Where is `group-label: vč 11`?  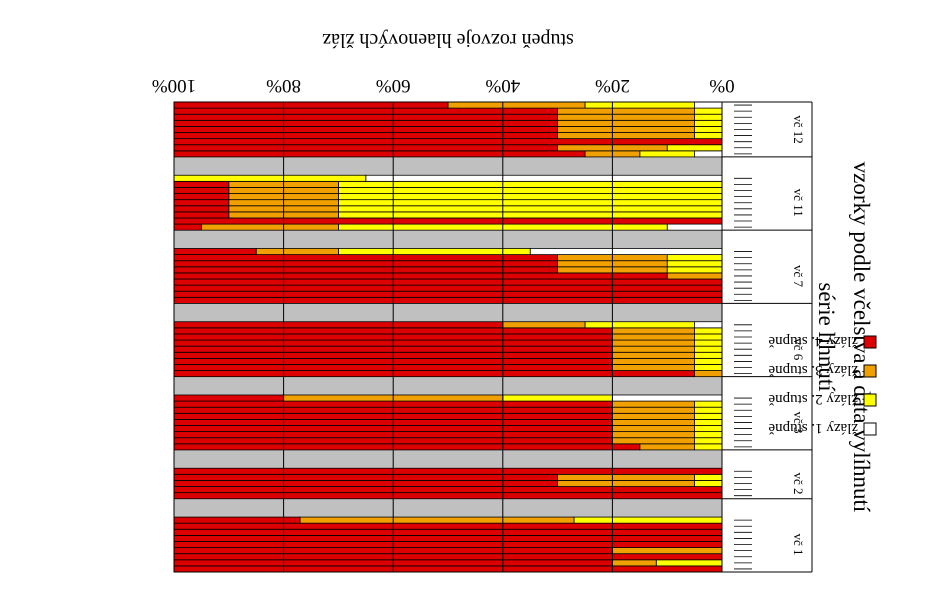 group-label: vč 11 is located at coordinates (798, 203).